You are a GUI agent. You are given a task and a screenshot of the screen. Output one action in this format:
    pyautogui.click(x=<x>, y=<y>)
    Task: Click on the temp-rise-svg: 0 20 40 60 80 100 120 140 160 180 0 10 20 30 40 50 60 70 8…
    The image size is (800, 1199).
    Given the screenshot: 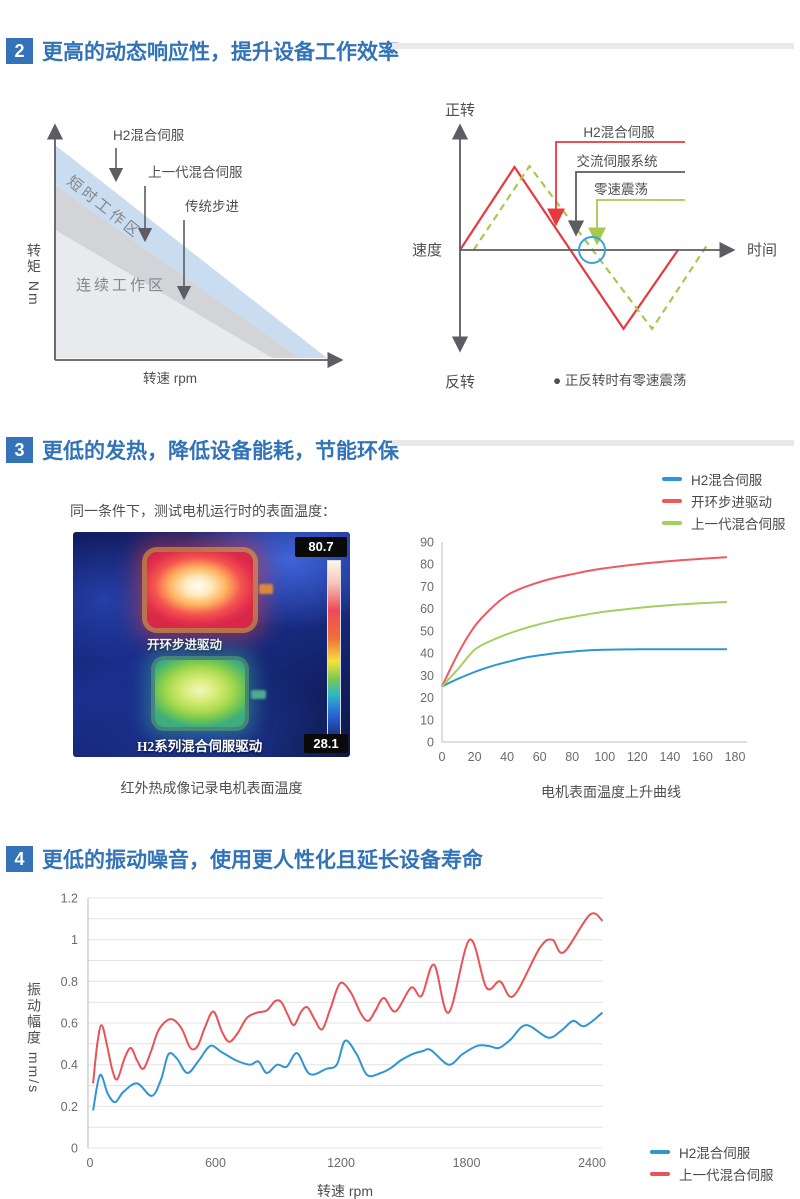 What is the action you would take?
    pyautogui.click(x=583, y=650)
    